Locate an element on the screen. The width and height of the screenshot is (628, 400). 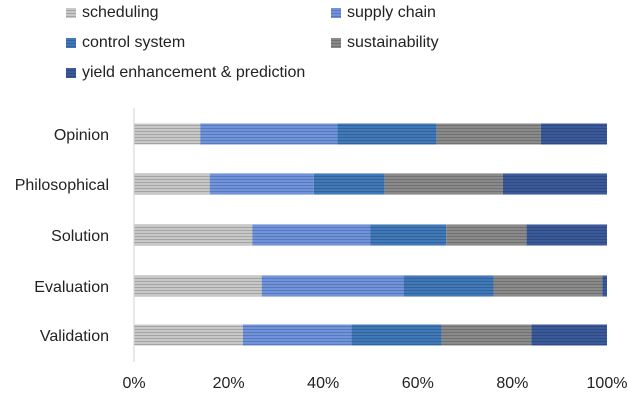
legend-item-control-system: control system is located at coordinates (125, 43).